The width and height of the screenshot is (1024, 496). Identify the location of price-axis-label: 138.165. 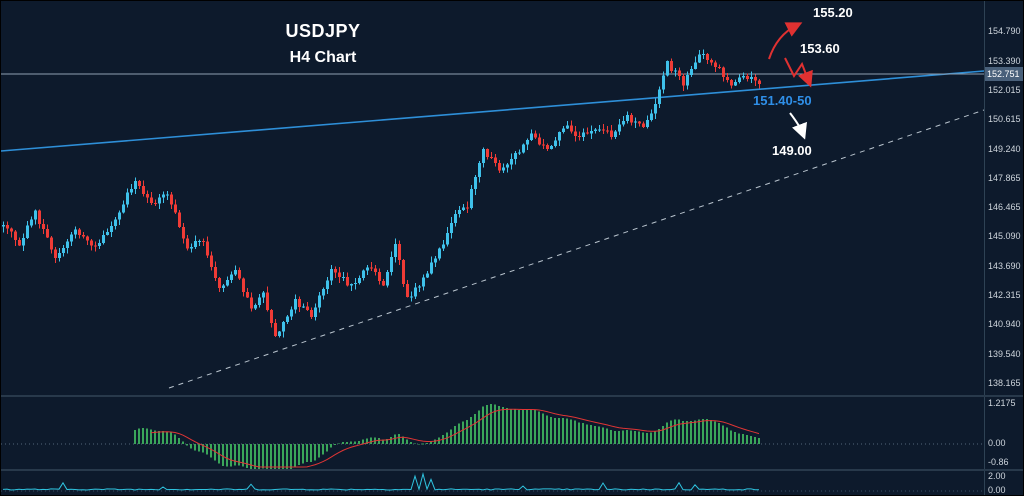
(1004, 383).